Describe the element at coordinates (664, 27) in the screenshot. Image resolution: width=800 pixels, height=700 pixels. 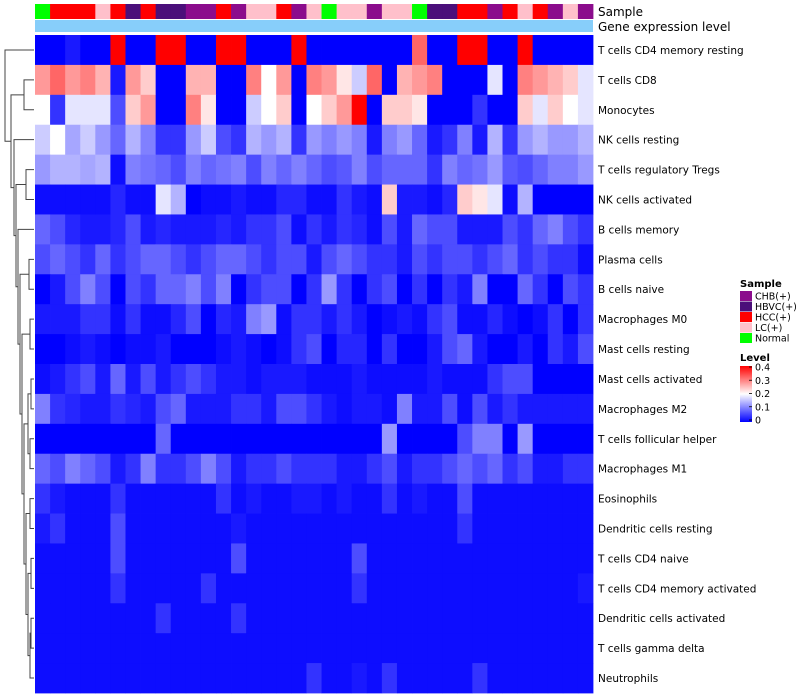
I see `gene-expression-annotation-label: Gene expression level` at that location.